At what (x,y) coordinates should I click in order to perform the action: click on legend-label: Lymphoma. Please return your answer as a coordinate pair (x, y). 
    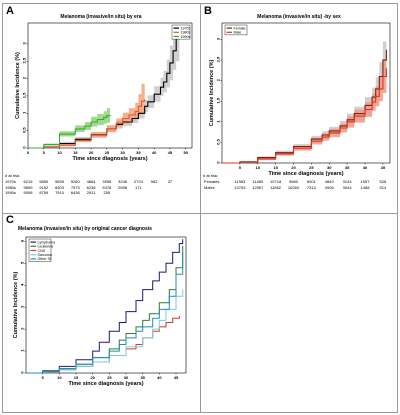
    Looking at the image, I should click on (47, 242).